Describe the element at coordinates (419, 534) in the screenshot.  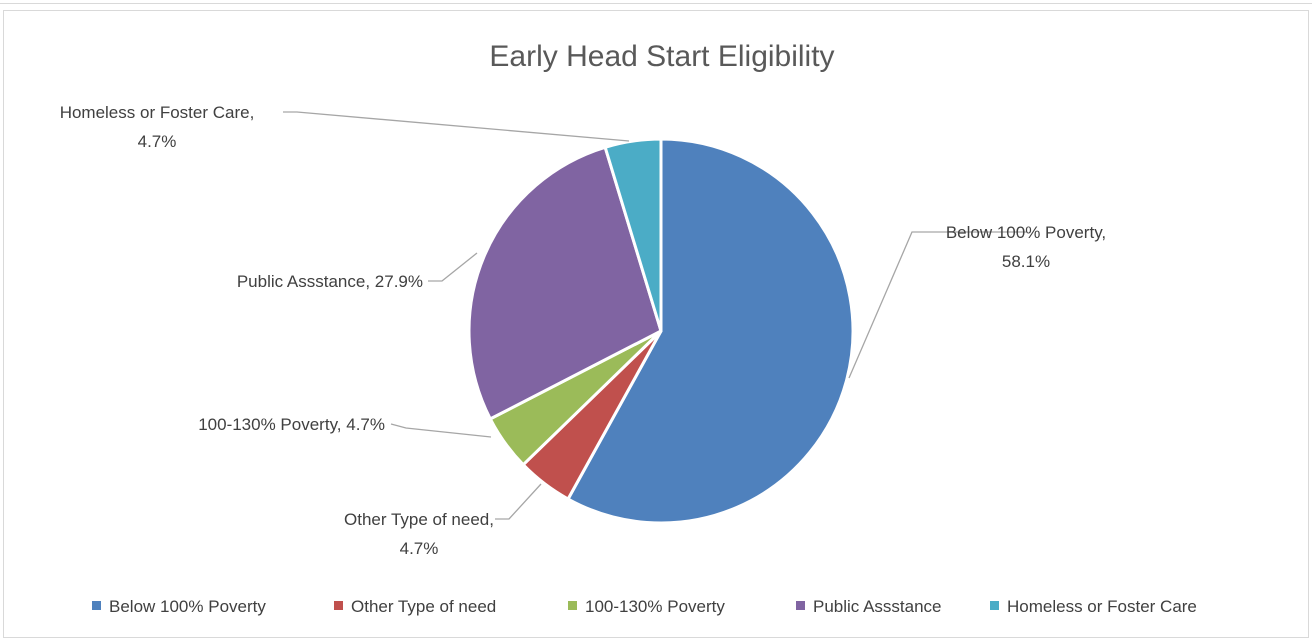
I see `data-label-other-type-of-need: Other Type of need, 4.7%` at that location.